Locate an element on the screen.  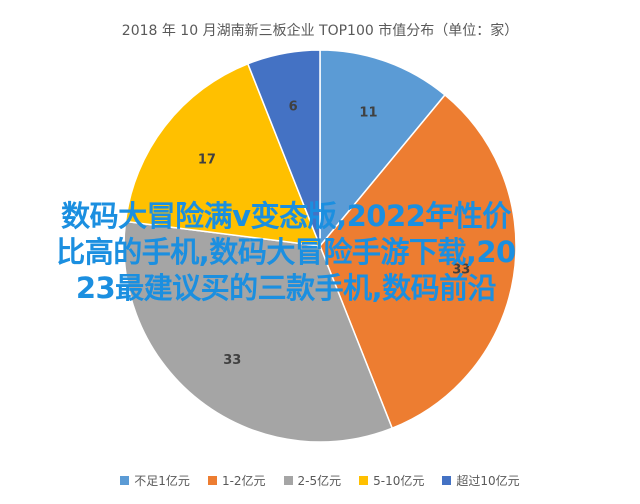
overlay-line-3: 23最建议买的三款手机,数码前沿 is located at coordinates (286, 288).